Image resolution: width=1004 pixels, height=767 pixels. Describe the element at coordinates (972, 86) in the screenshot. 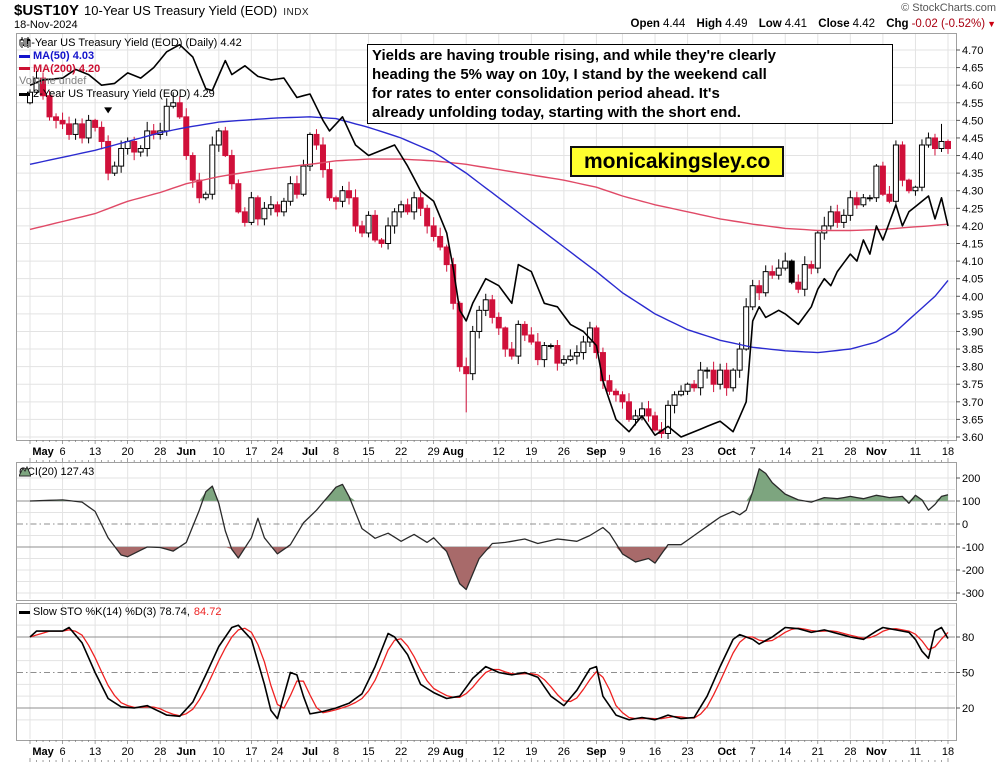

I see `svg-text: 4.60` at that location.